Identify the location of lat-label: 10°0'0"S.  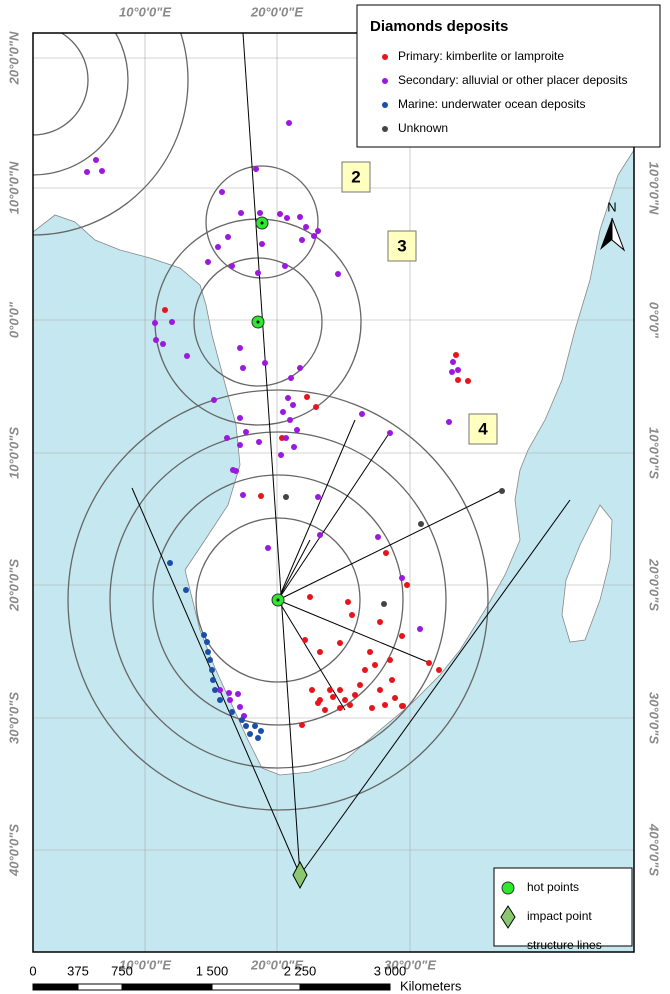
(654, 453).